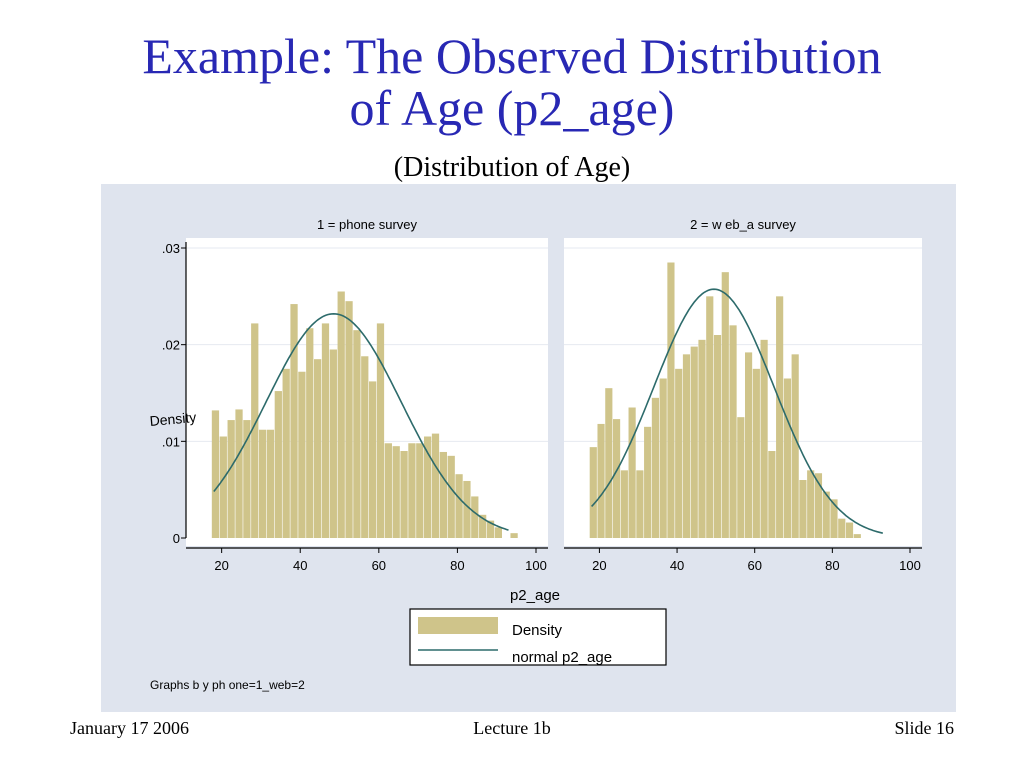 This screenshot has width=1024, height=768. What do you see at coordinates (129, 728) in the screenshot?
I see `footer-date: January 17 2006` at bounding box center [129, 728].